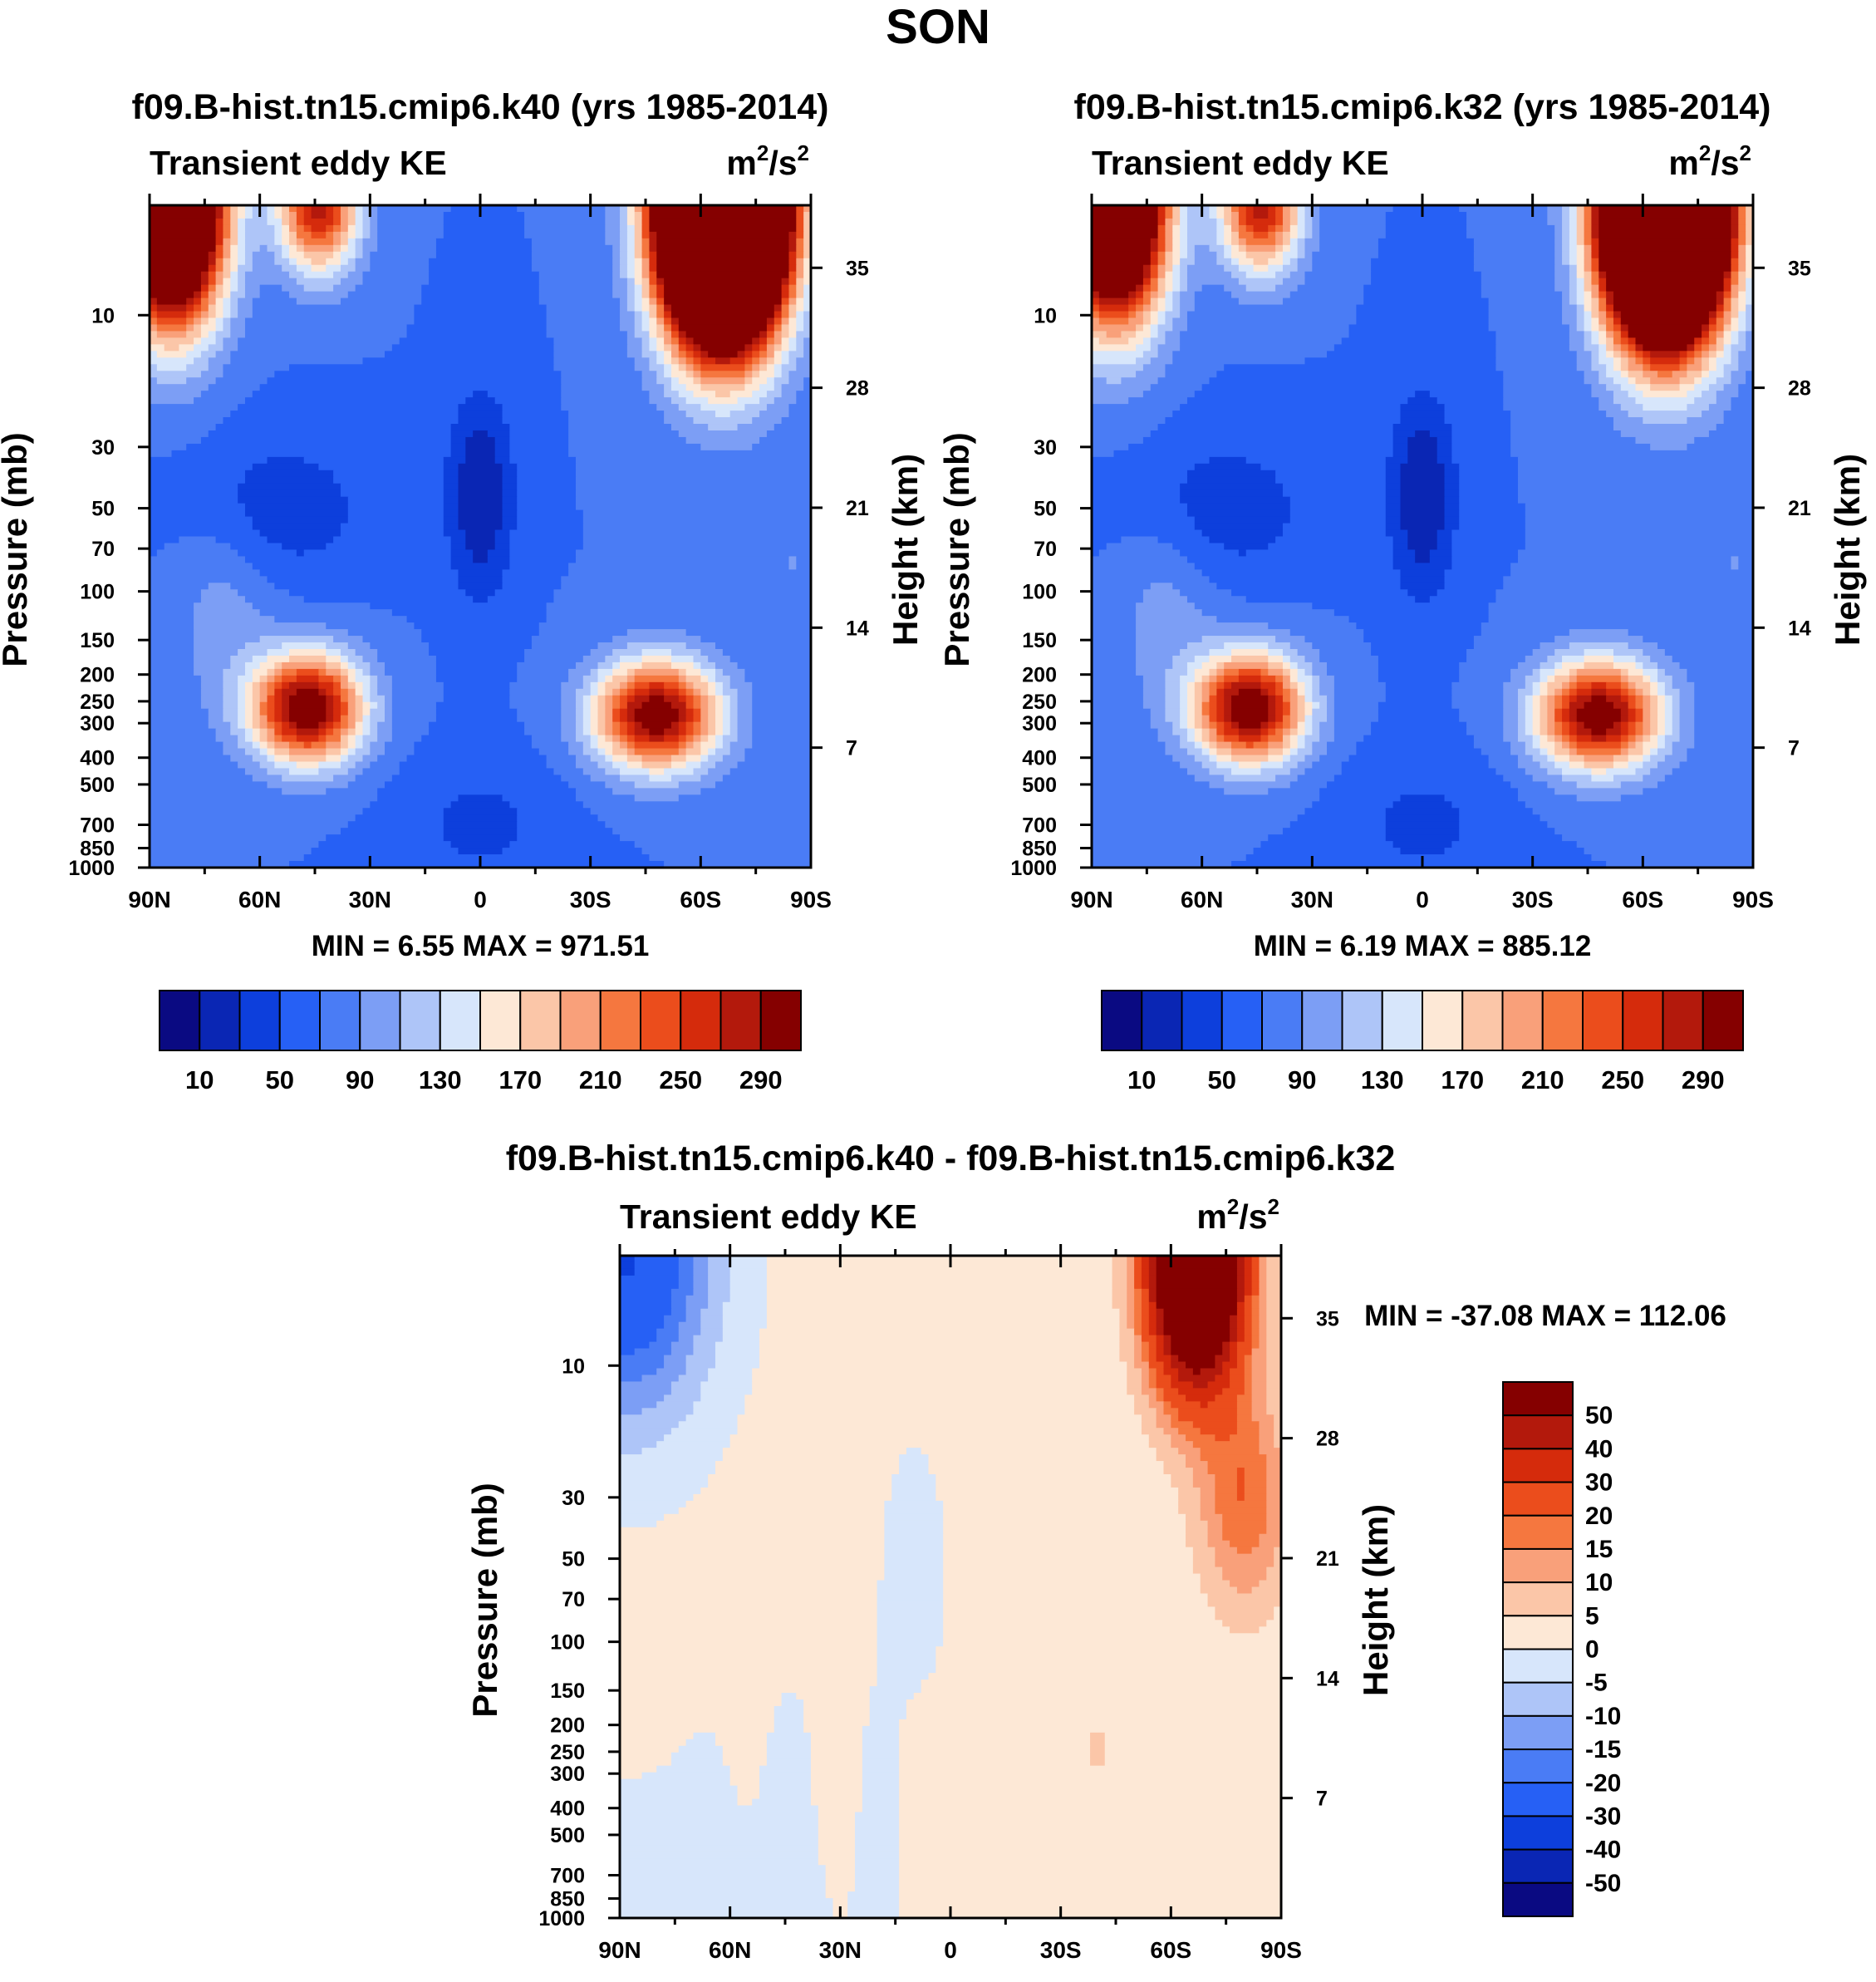 The height and width of the screenshot is (1982, 1876). Describe the element at coordinates (1603, 1716) in the screenshot. I see `colorbar-label: -10` at that location.